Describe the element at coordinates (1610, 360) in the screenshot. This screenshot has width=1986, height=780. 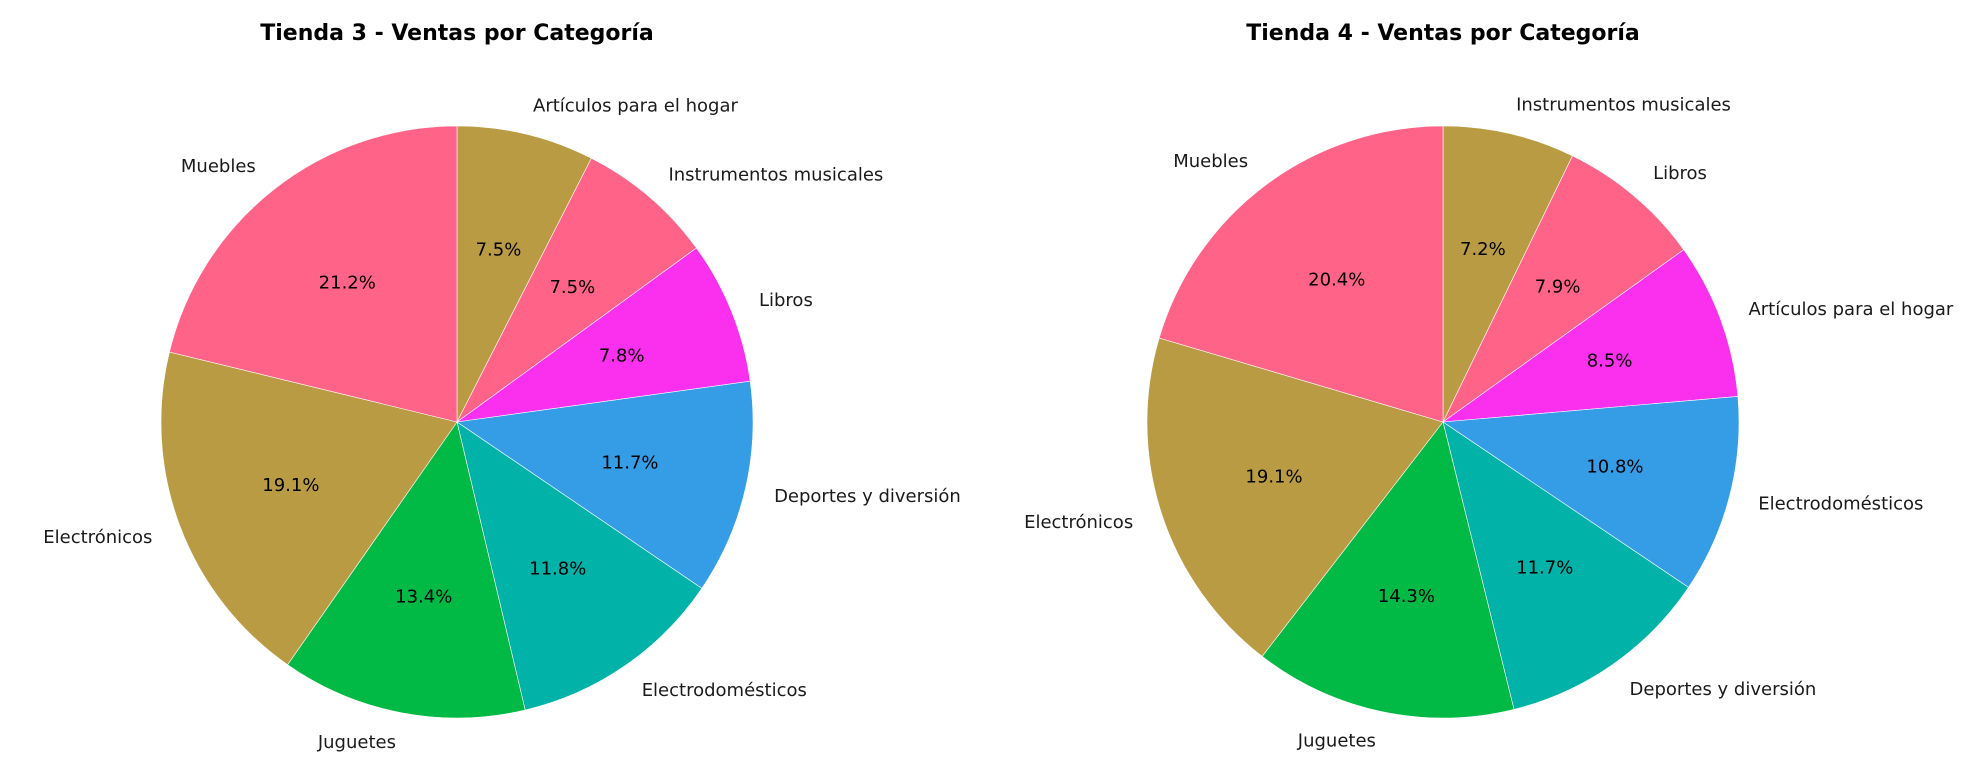
I see `percent-label: 8.5%` at that location.